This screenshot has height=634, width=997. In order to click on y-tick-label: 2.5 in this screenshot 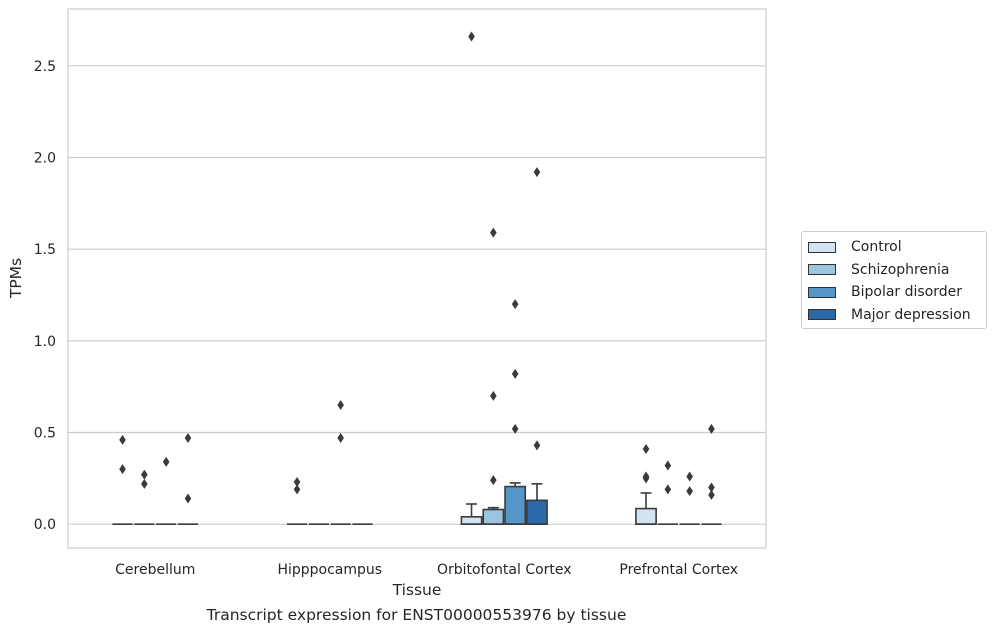, I will do `click(45, 67)`.